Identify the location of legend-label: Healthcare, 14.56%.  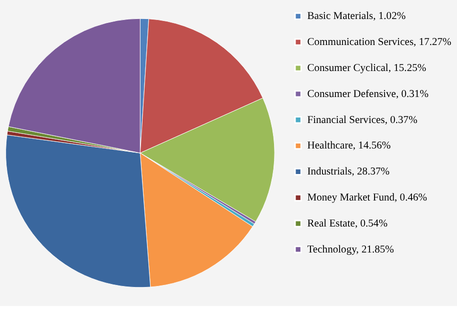
(349, 146).